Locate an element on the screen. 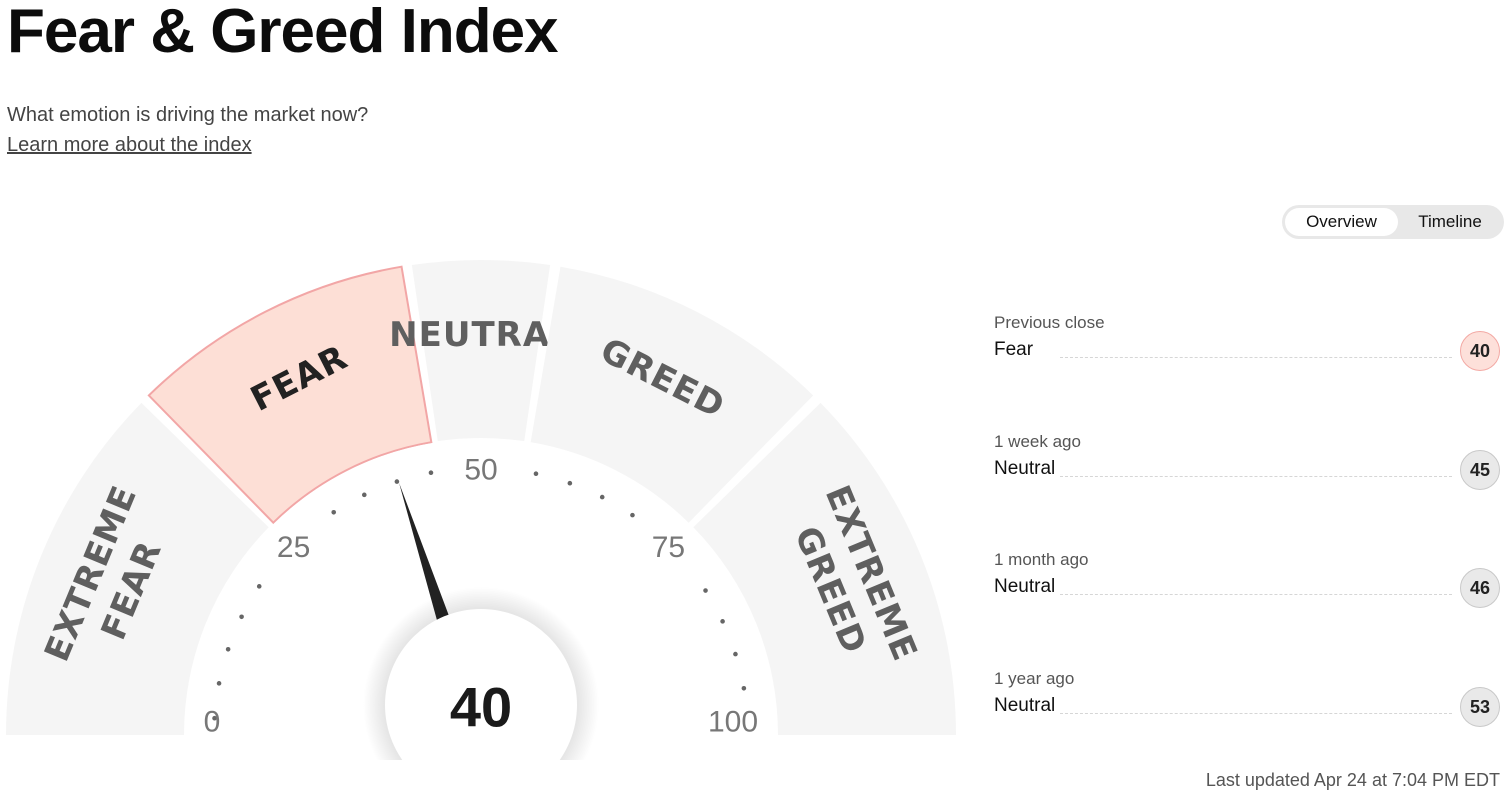 The image size is (1509, 800). history-score-badge: 45 is located at coordinates (1480, 470).